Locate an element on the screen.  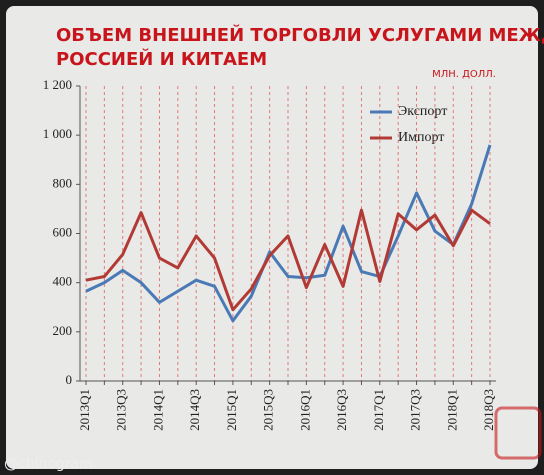
x-tick-label: 2013Q1 is located at coordinates (84, 410).